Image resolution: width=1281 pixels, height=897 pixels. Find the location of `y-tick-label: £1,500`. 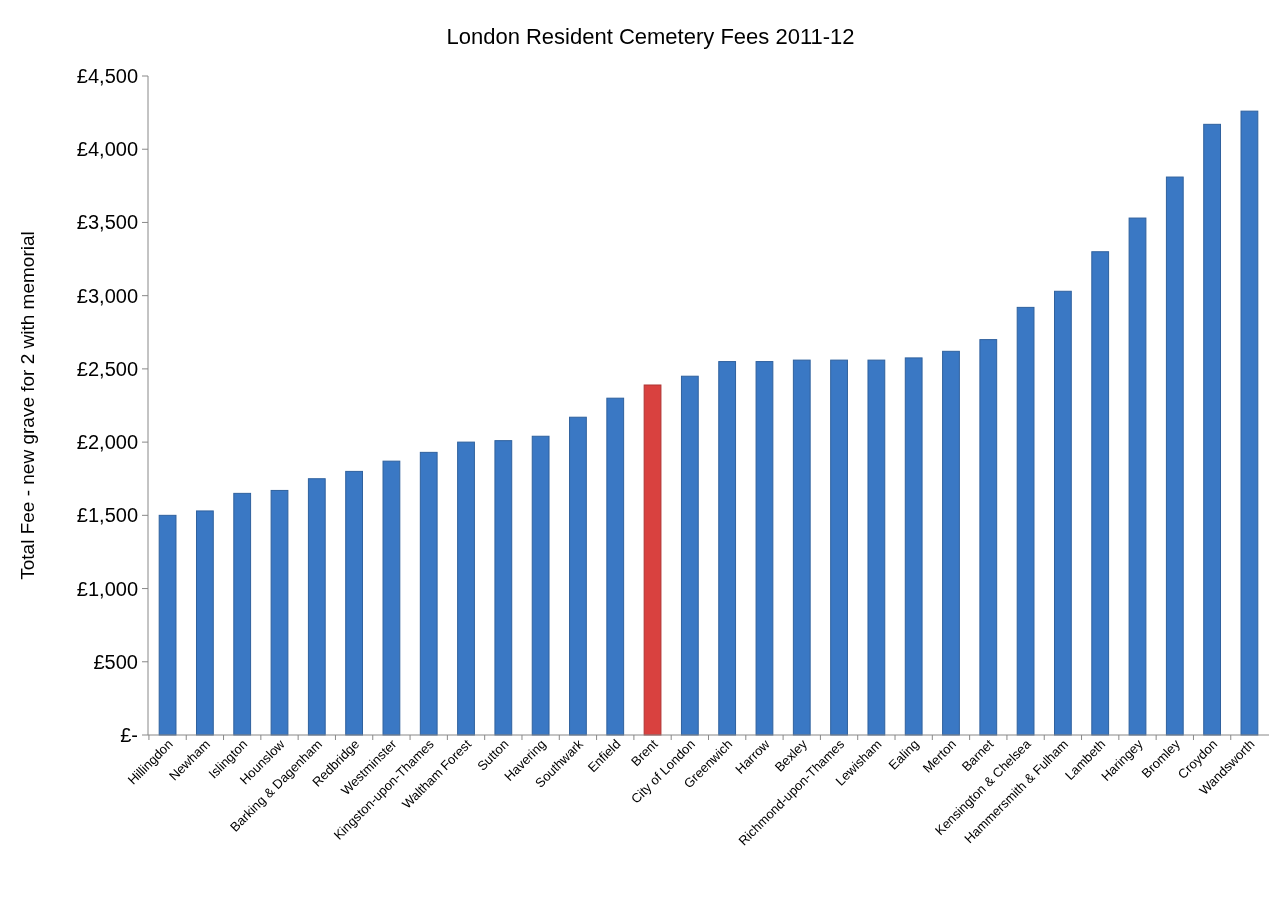

y-tick-label: £1,500 is located at coordinates (107, 515).